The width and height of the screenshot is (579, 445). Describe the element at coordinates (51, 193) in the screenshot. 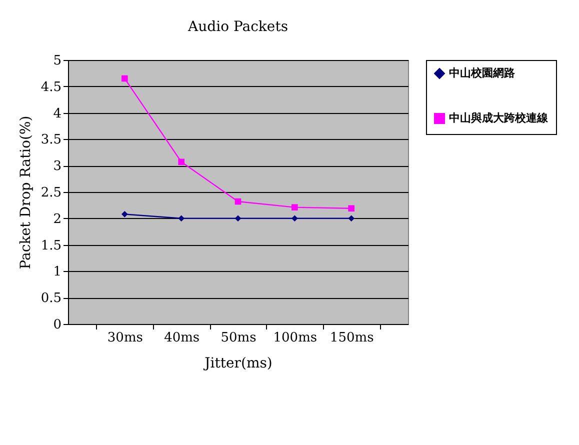

I see `y-tick-label: 2.5` at that location.